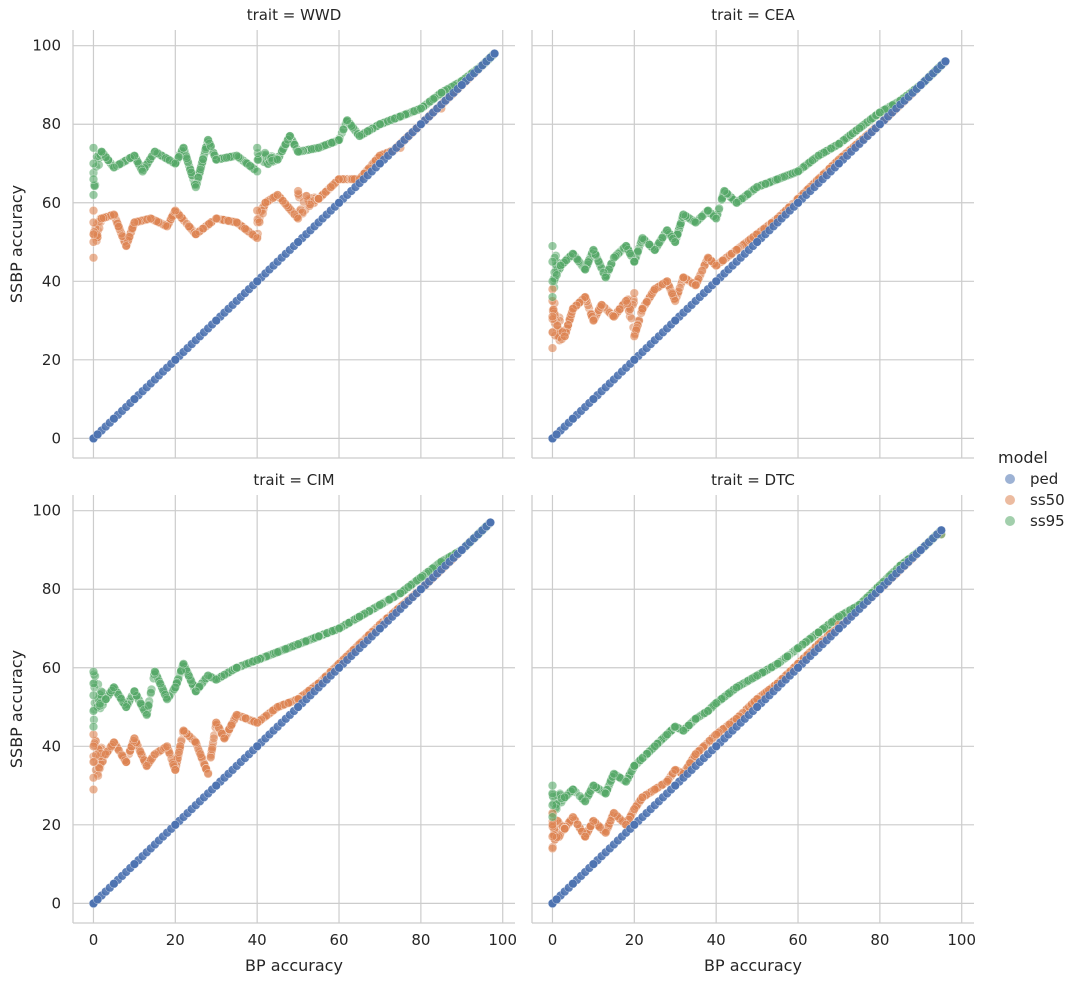  Describe the element at coordinates (51, 668) in the screenshot. I see `y-tick-label: 60` at that location.